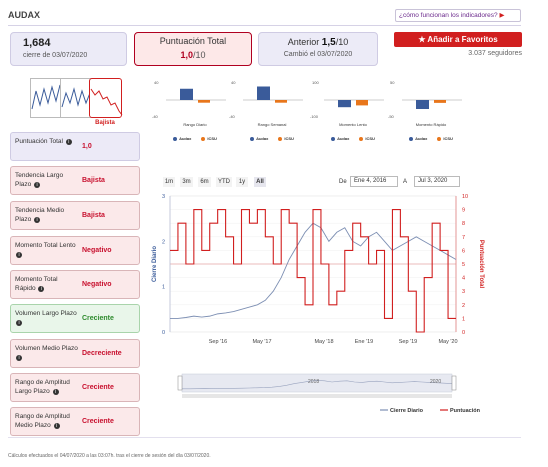  I want to click on mini-legend: Audax ICSU, so click(195, 138).